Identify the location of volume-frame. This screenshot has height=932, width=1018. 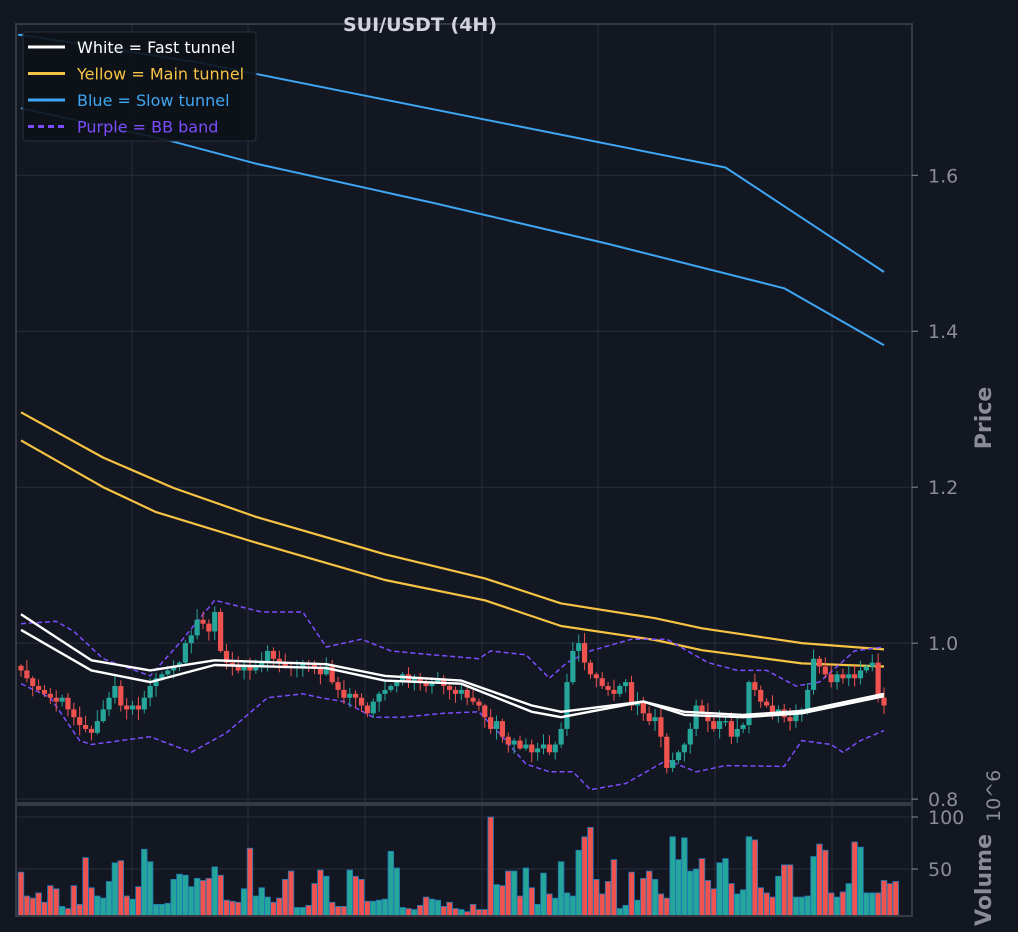
(464, 860).